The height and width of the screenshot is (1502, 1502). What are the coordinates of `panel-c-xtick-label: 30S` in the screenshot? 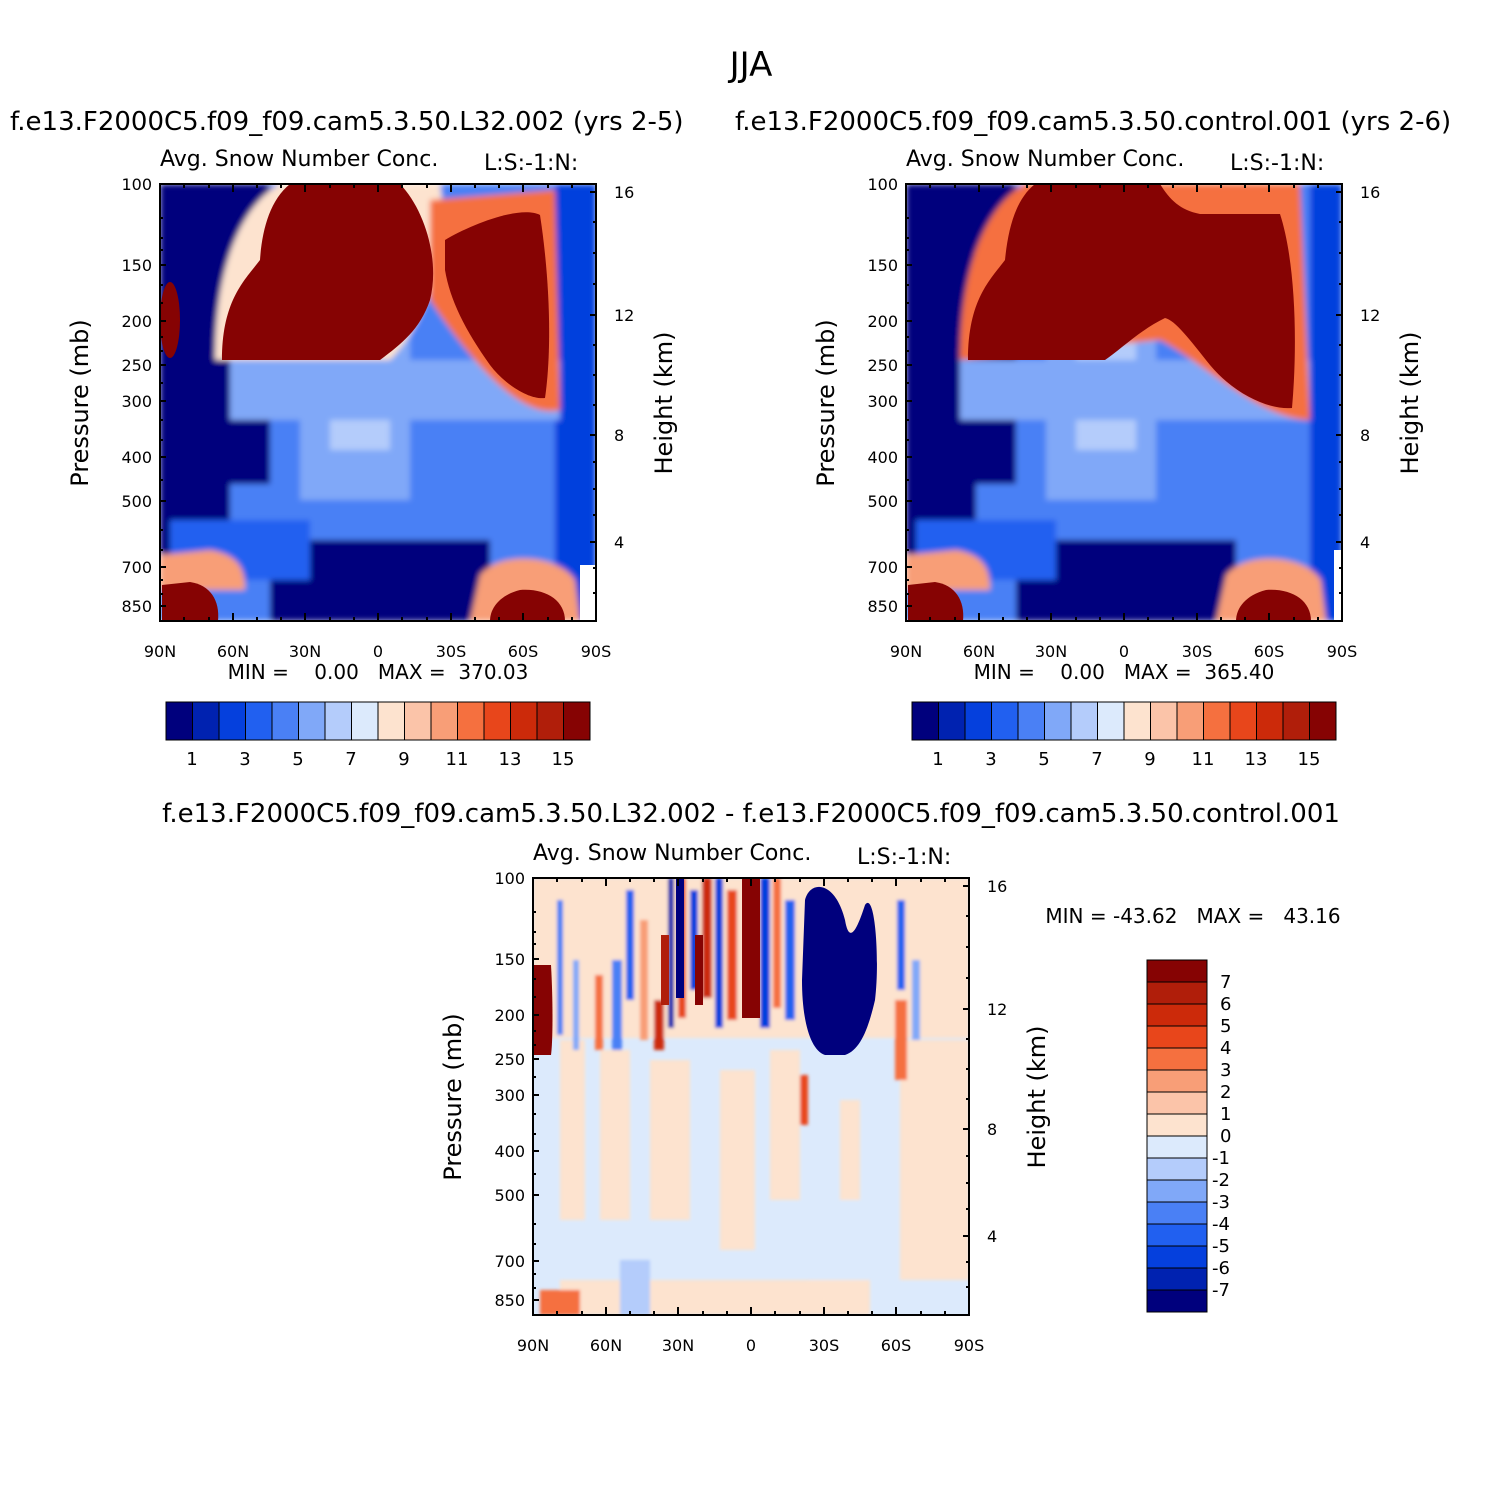 It's located at (824, 1345).